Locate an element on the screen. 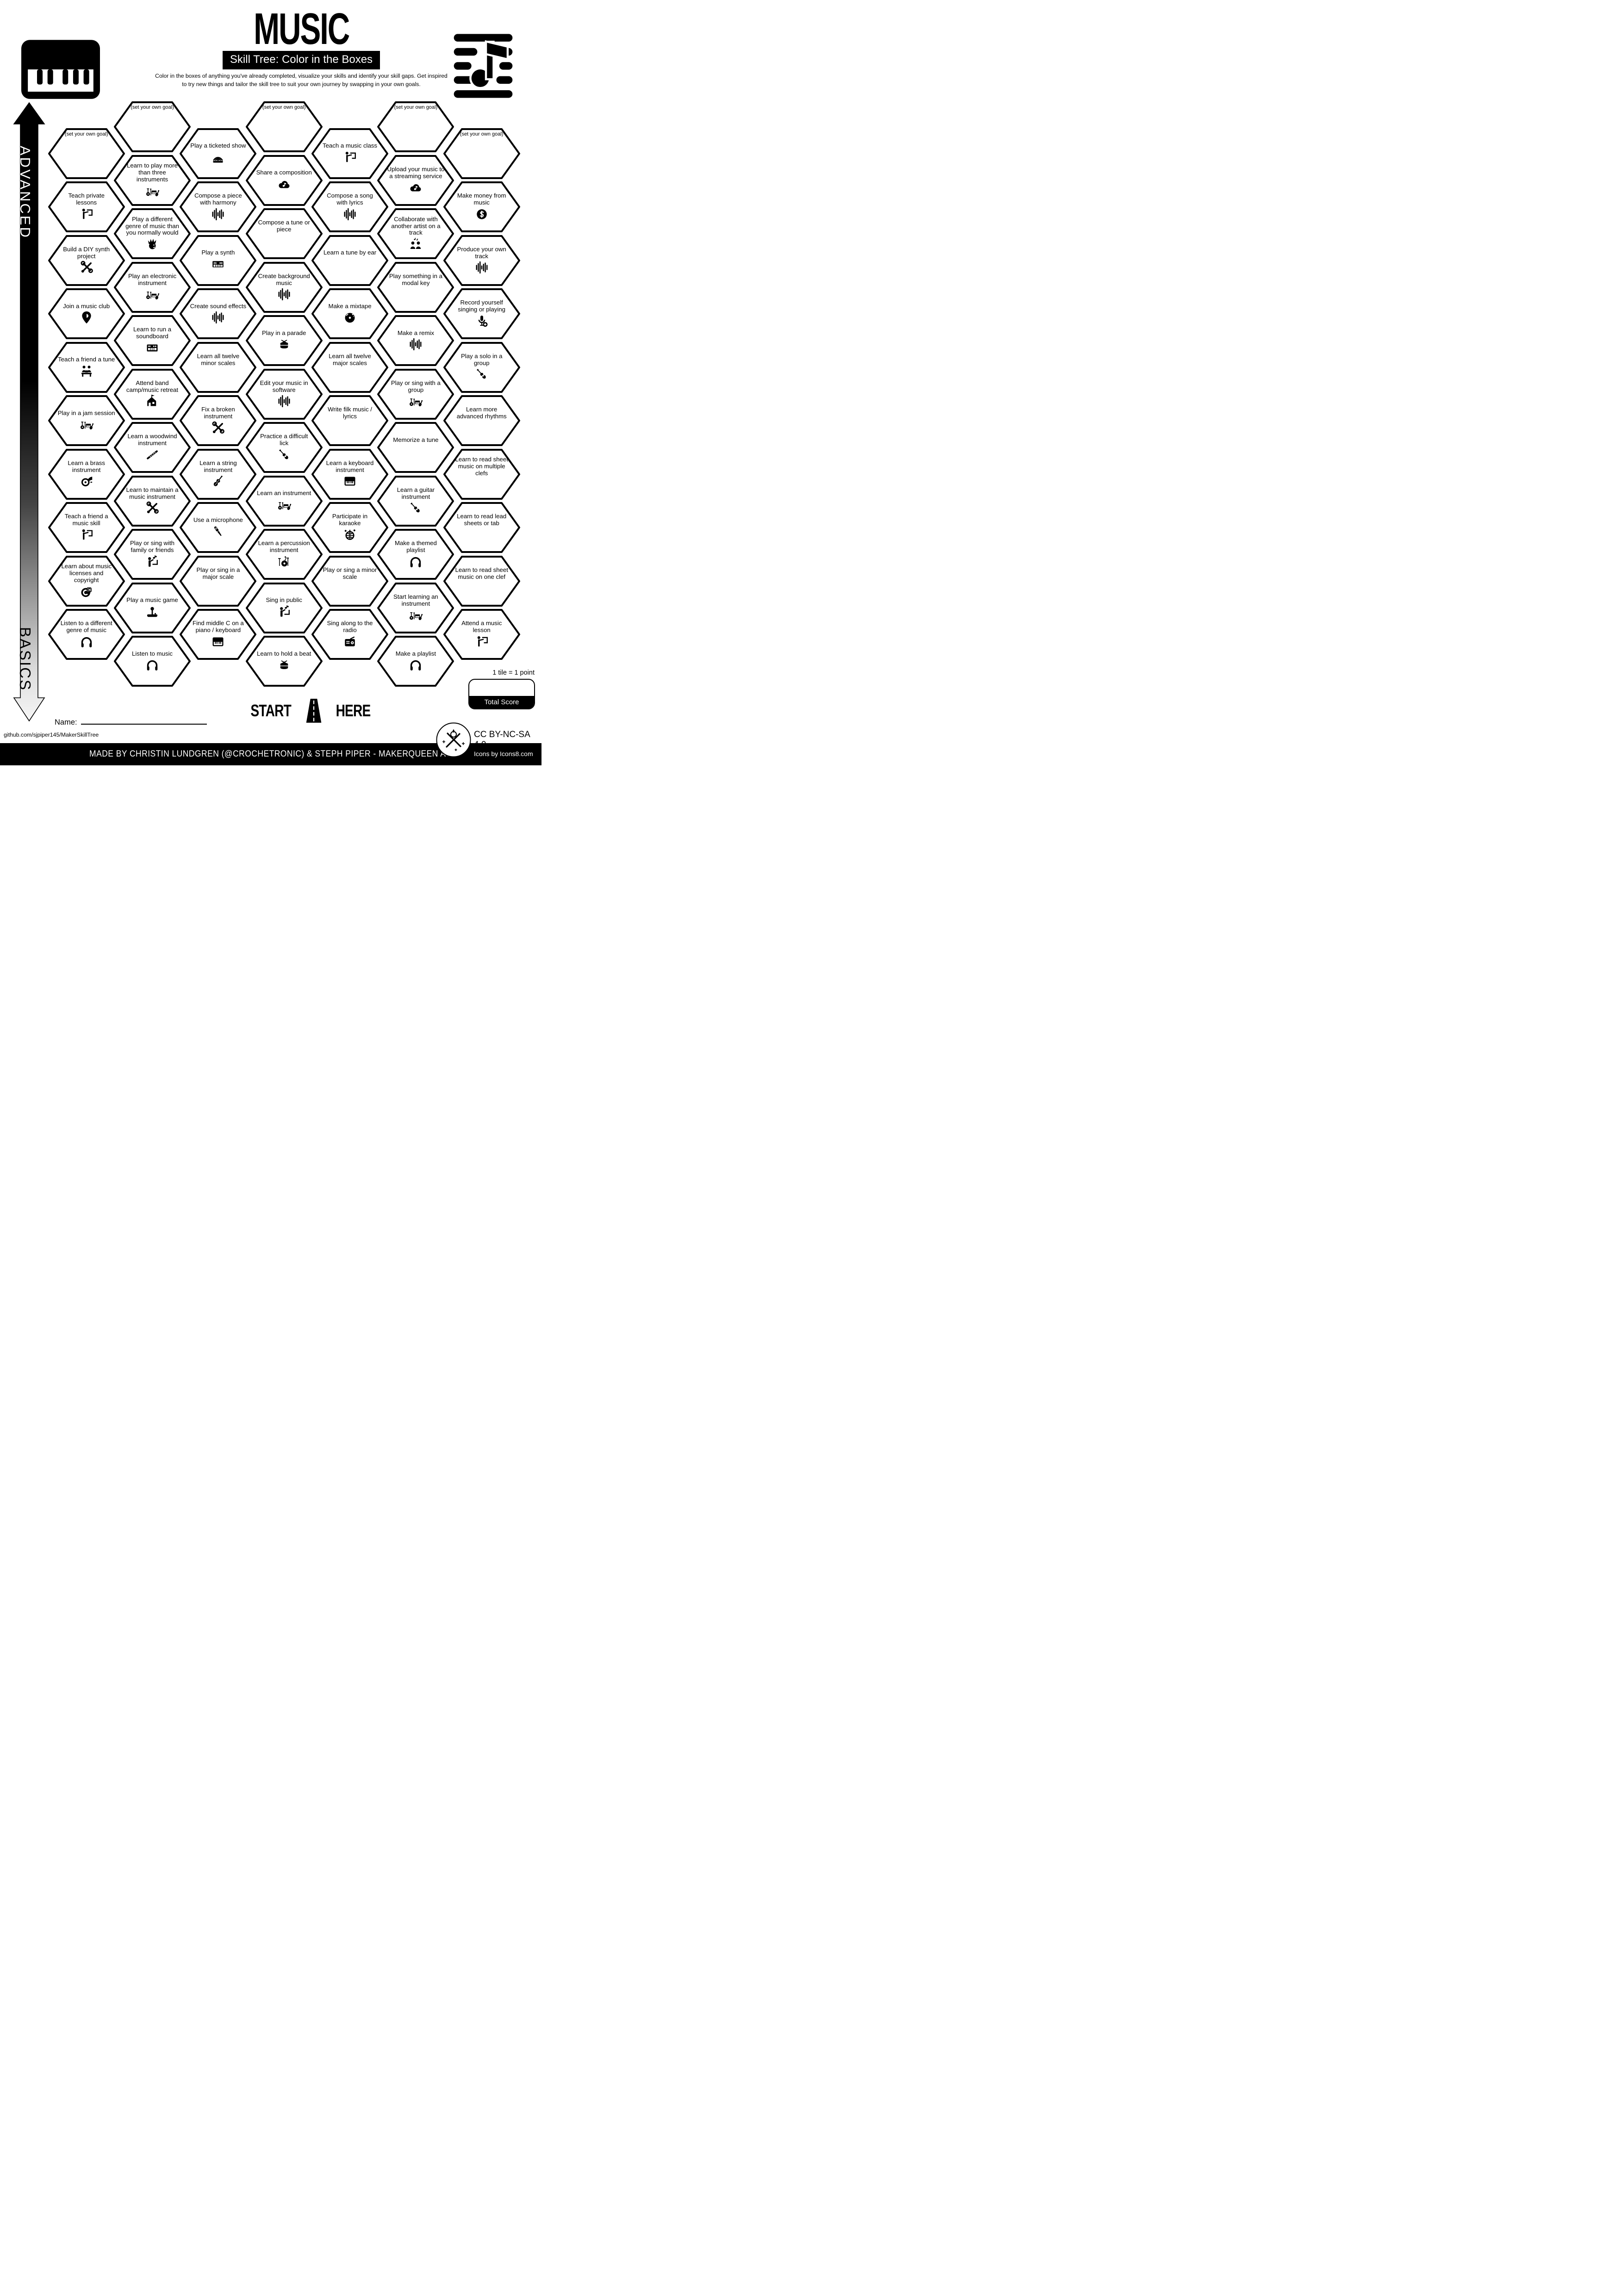  hex-play-or-sing-with-family-or-friends: Play or sing with family or friends is located at coordinates (152, 554).